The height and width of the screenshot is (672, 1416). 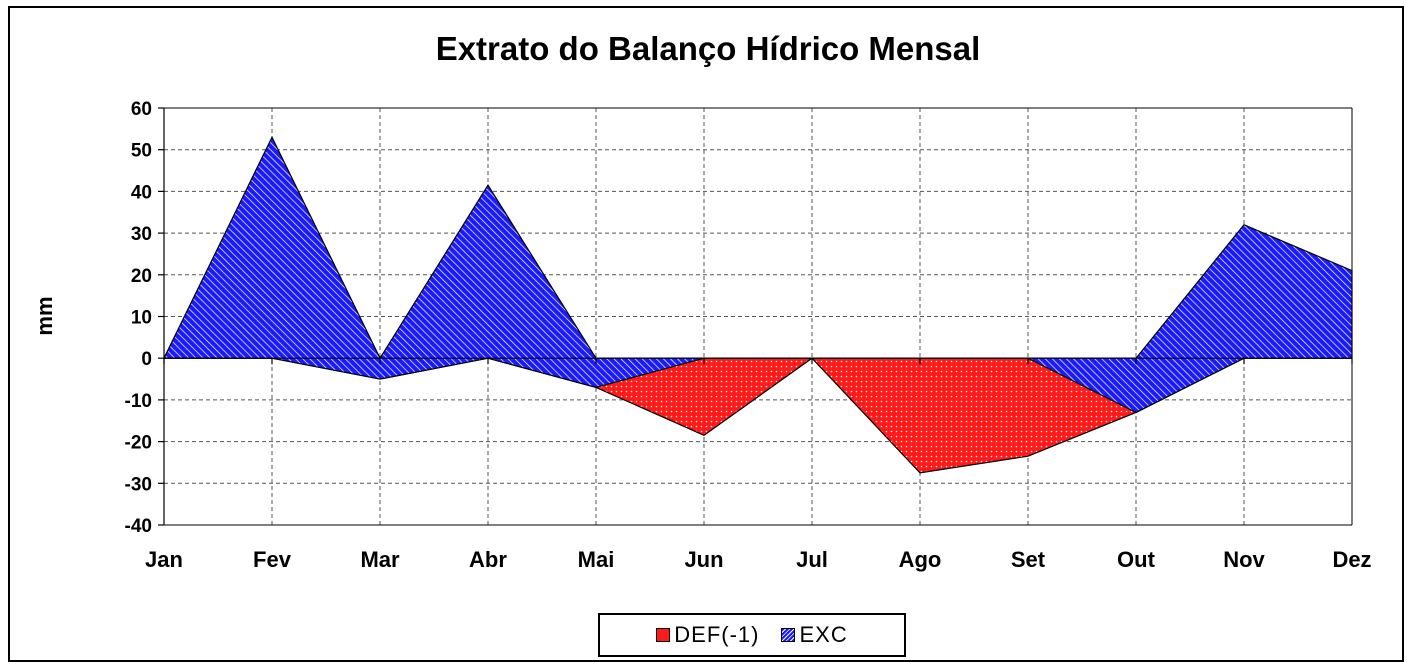 I want to click on y-tick-label: 10, so click(x=141, y=318).